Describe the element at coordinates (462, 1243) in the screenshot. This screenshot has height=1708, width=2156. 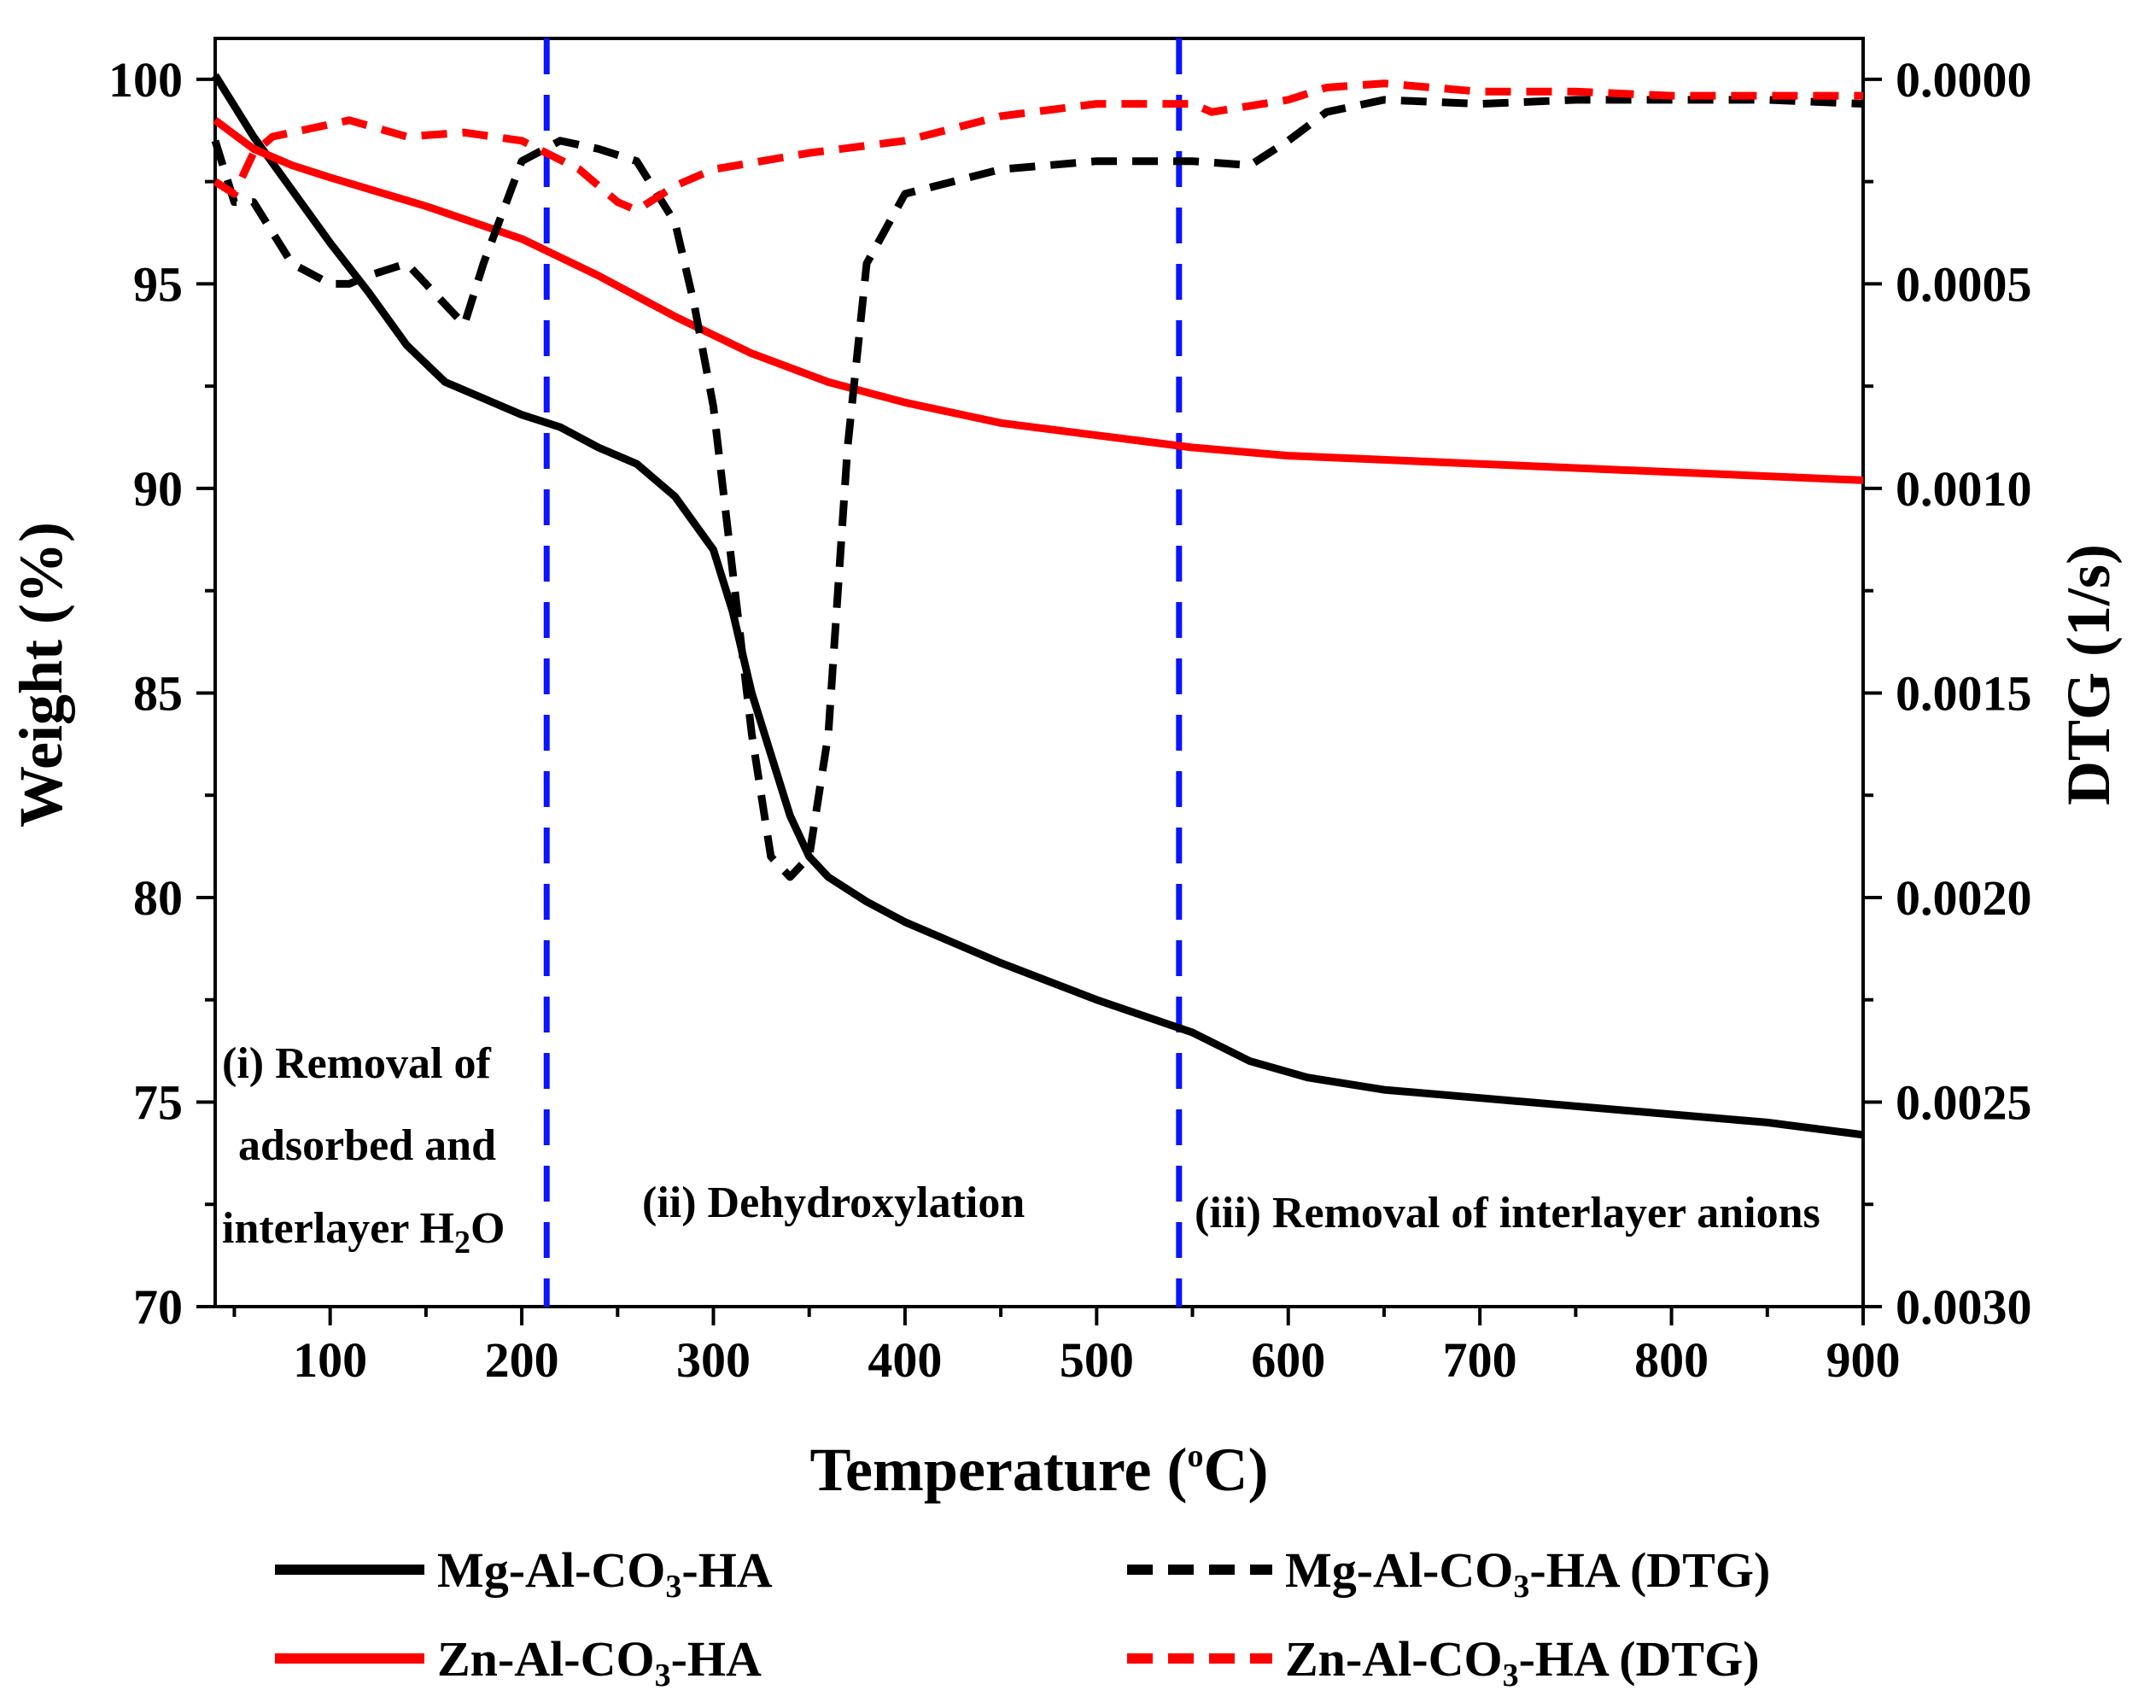
I see `annotation-region-1-line-3-subscript: 2` at that location.